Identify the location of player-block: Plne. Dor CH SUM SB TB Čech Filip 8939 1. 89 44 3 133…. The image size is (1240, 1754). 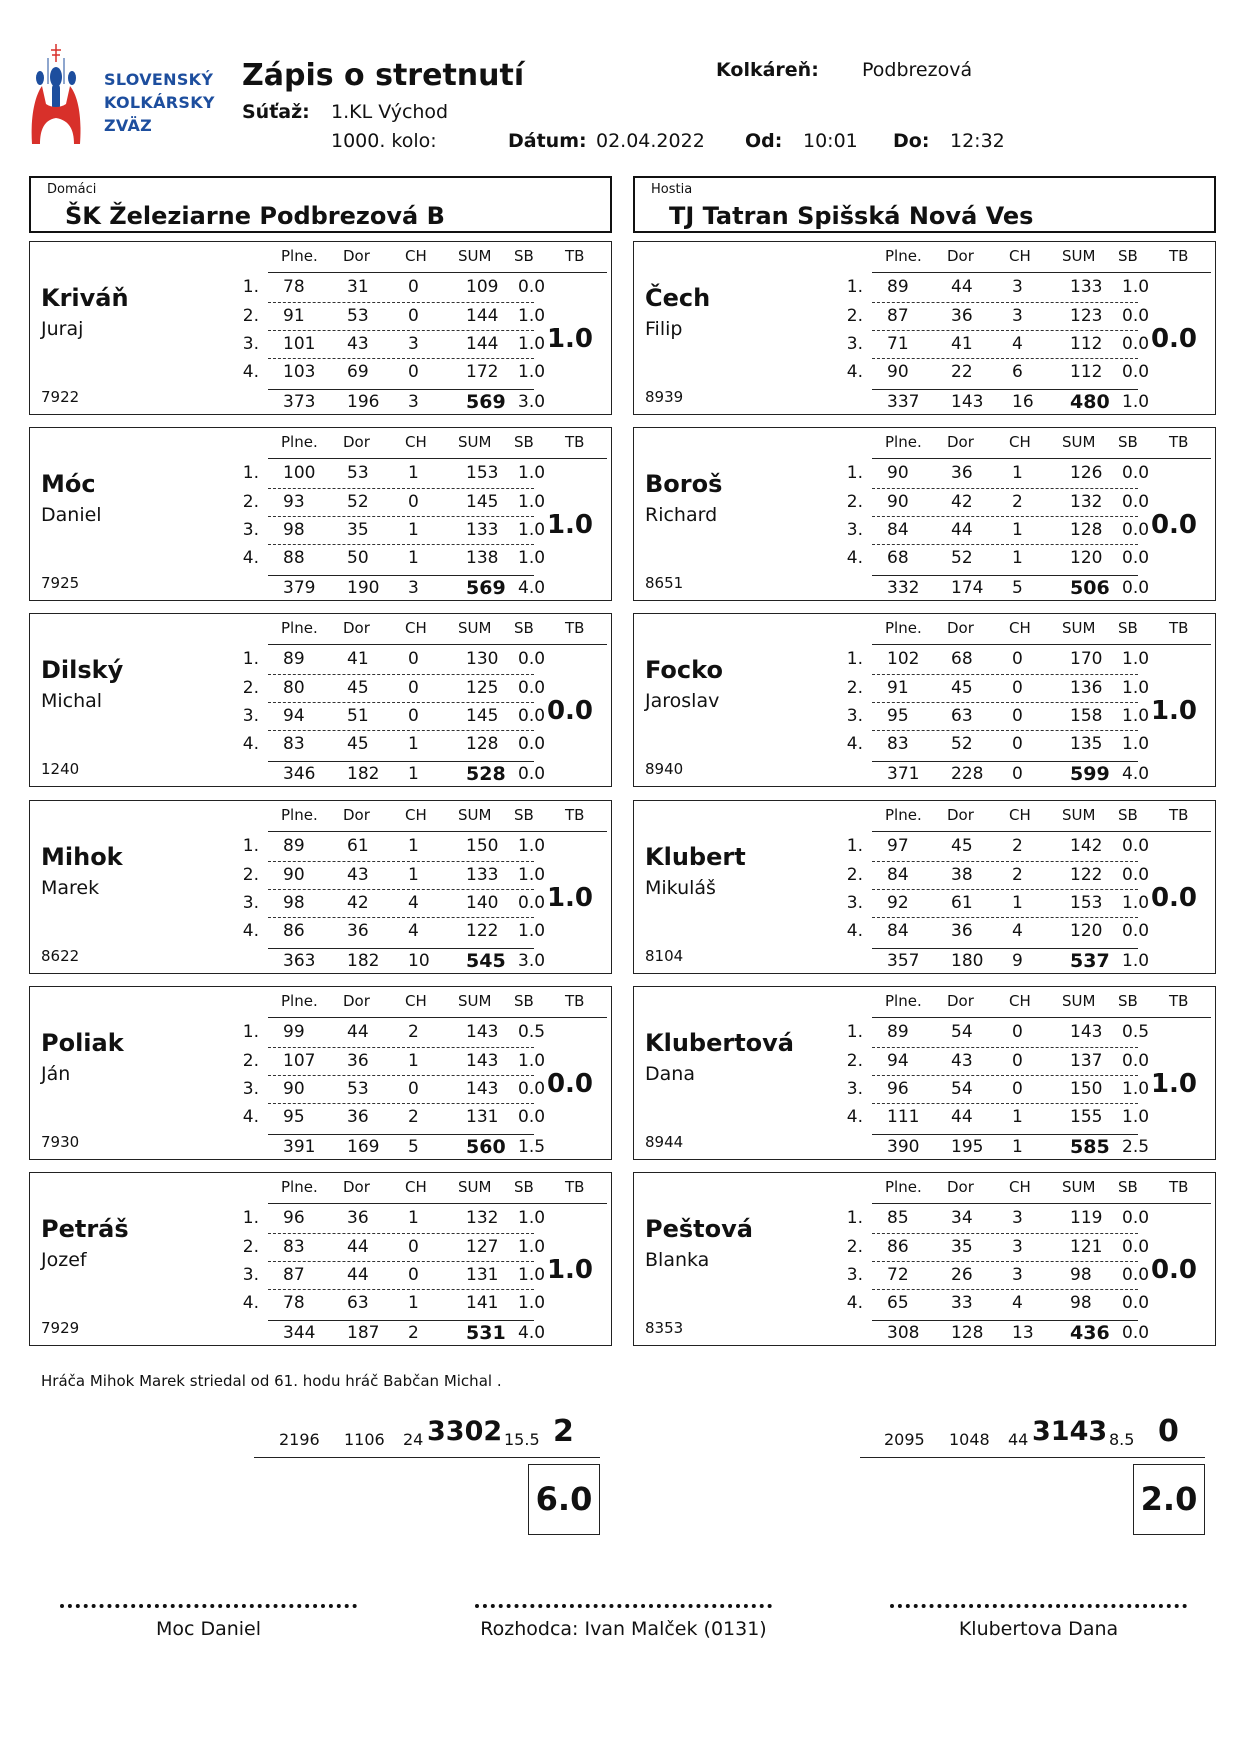
(924, 328).